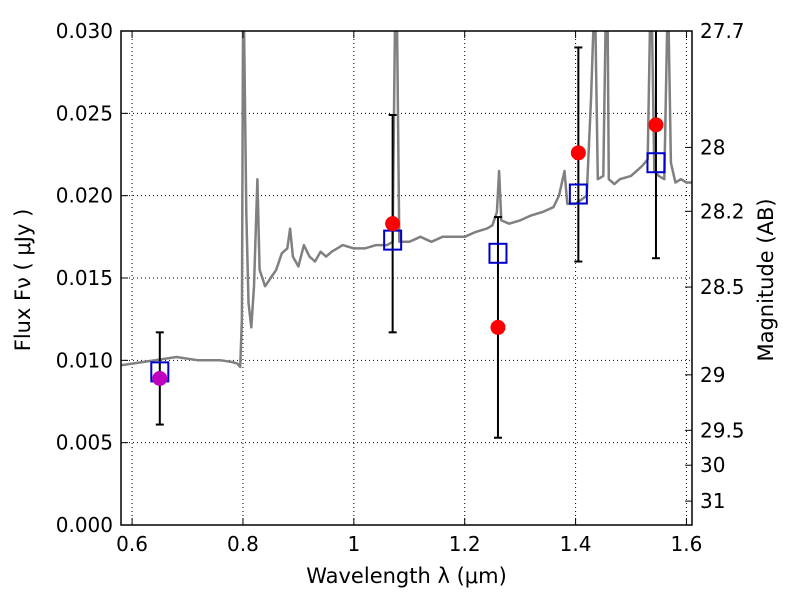 The height and width of the screenshot is (600, 800). Describe the element at coordinates (687, 544) in the screenshot. I see `x-tick-label: 1.6` at that location.